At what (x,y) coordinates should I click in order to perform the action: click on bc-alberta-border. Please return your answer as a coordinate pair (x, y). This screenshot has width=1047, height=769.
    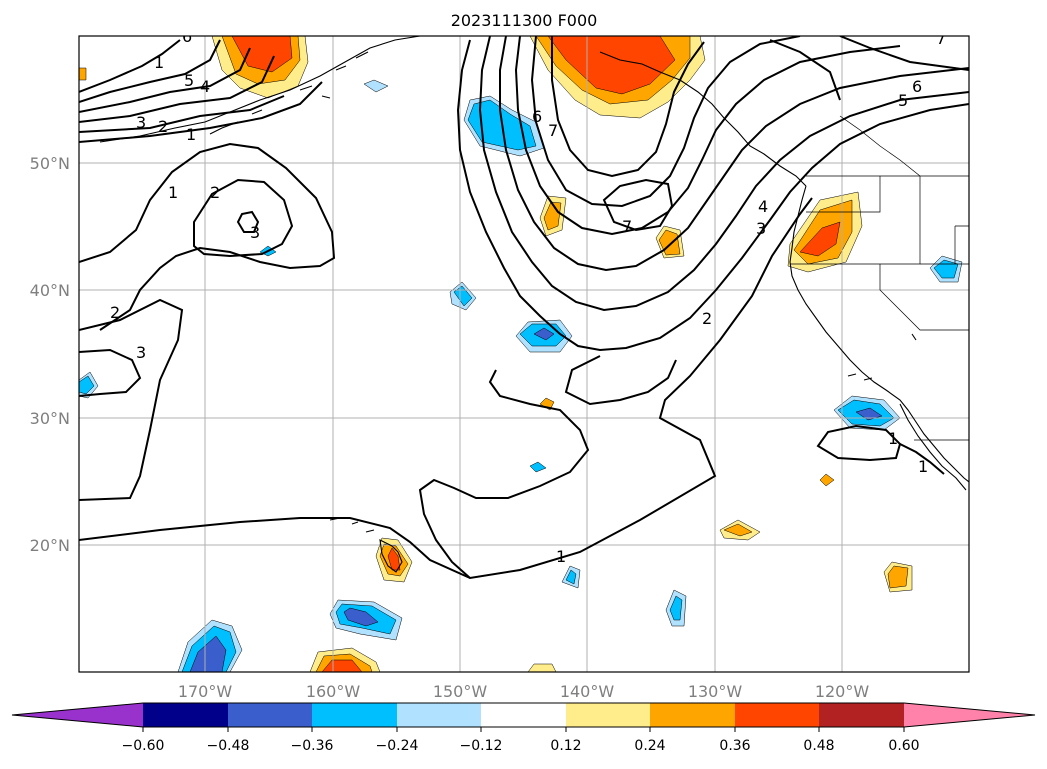
    Looking at the image, I should click on (880, 146).